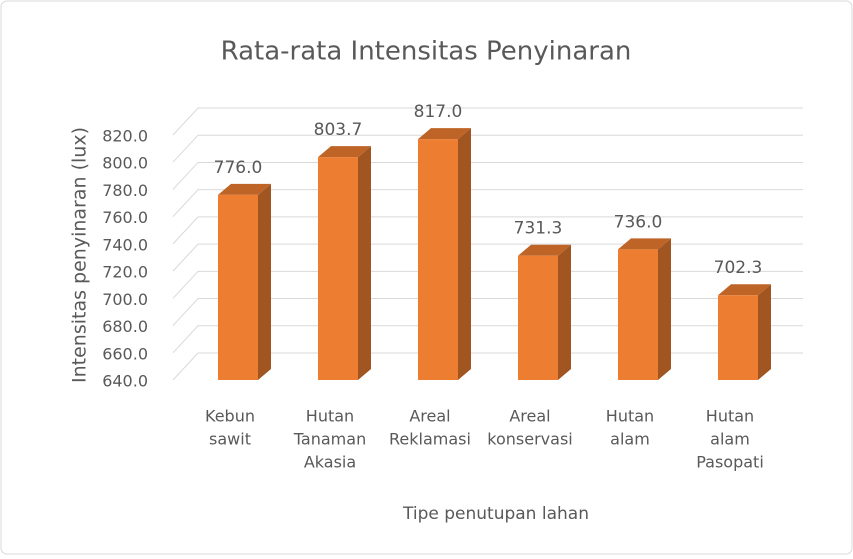  I want to click on x-tick-label: konservasi, so click(529, 439).